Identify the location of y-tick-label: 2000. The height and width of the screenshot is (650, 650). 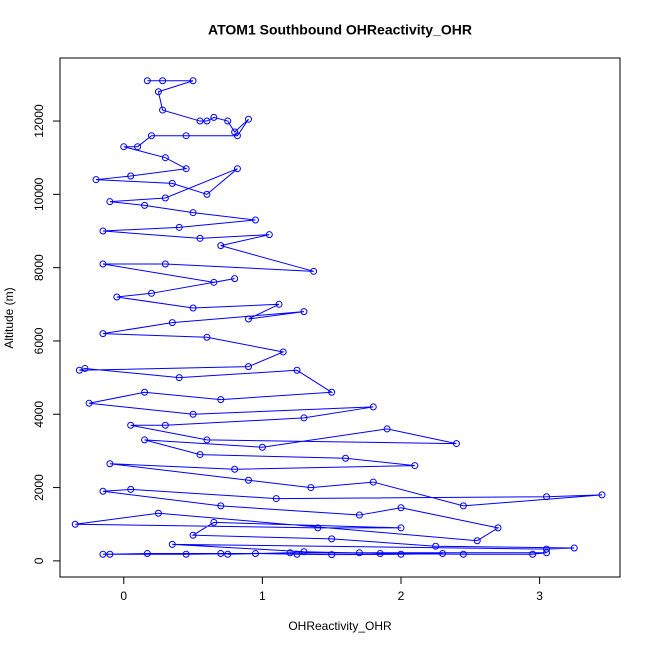
(39, 487).